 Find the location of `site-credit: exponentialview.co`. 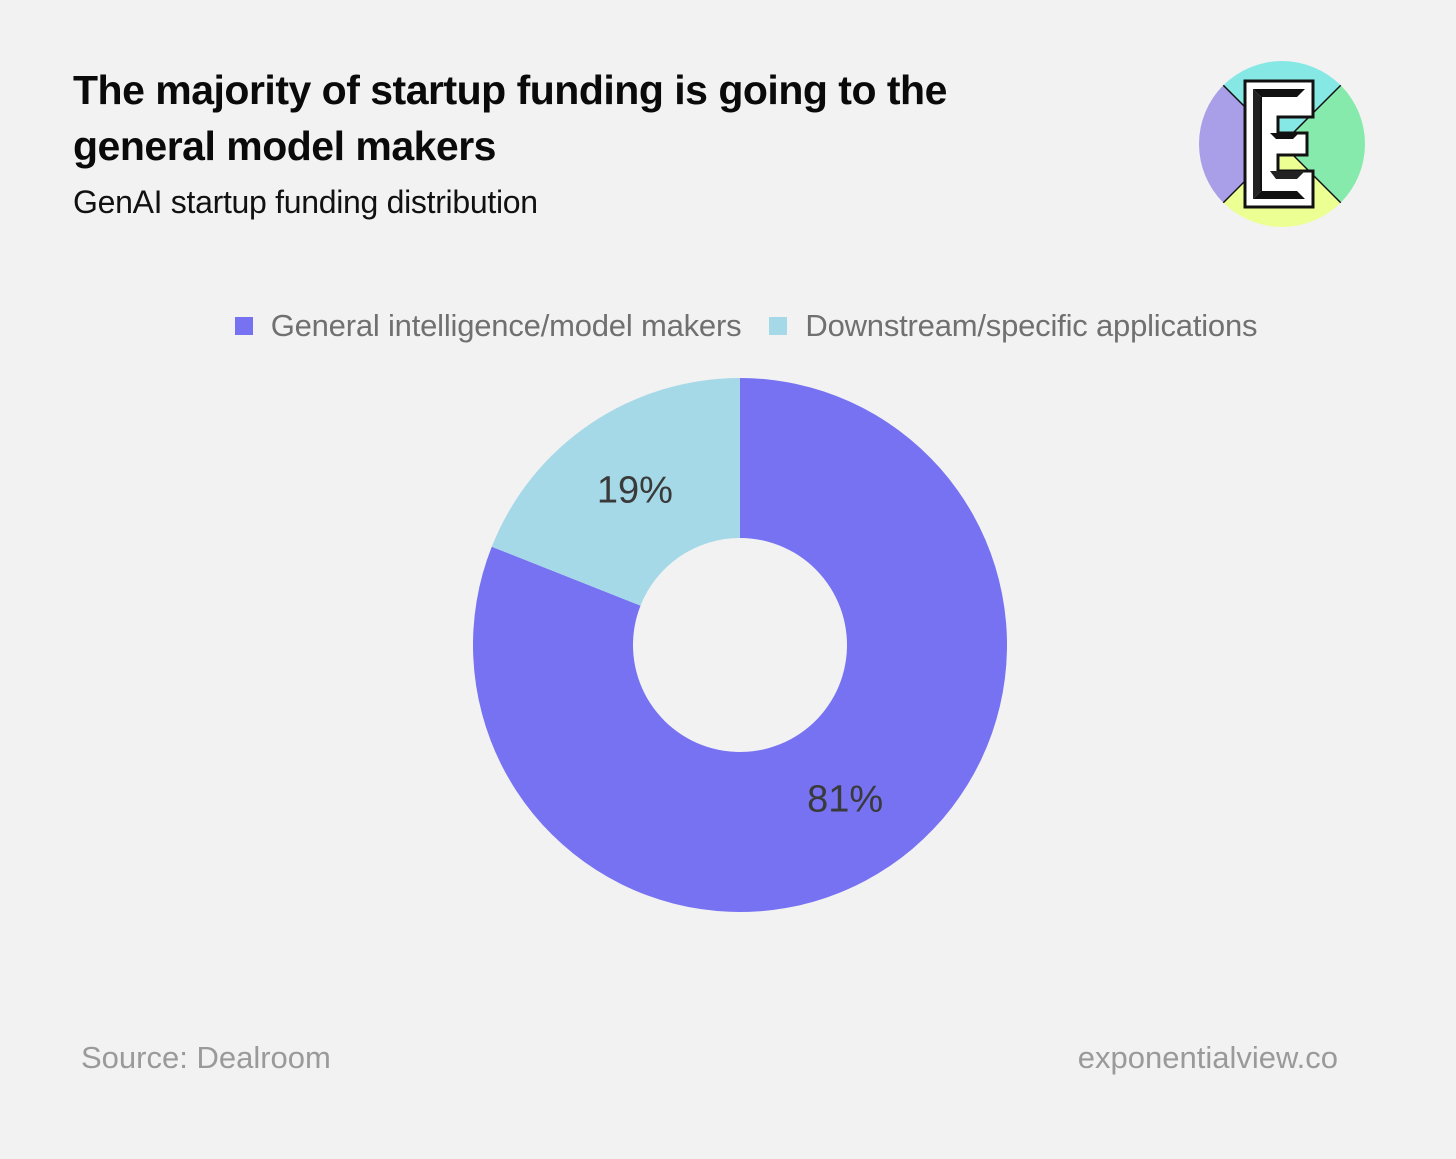

site-credit: exponentialview.co is located at coordinates (1207, 1057).